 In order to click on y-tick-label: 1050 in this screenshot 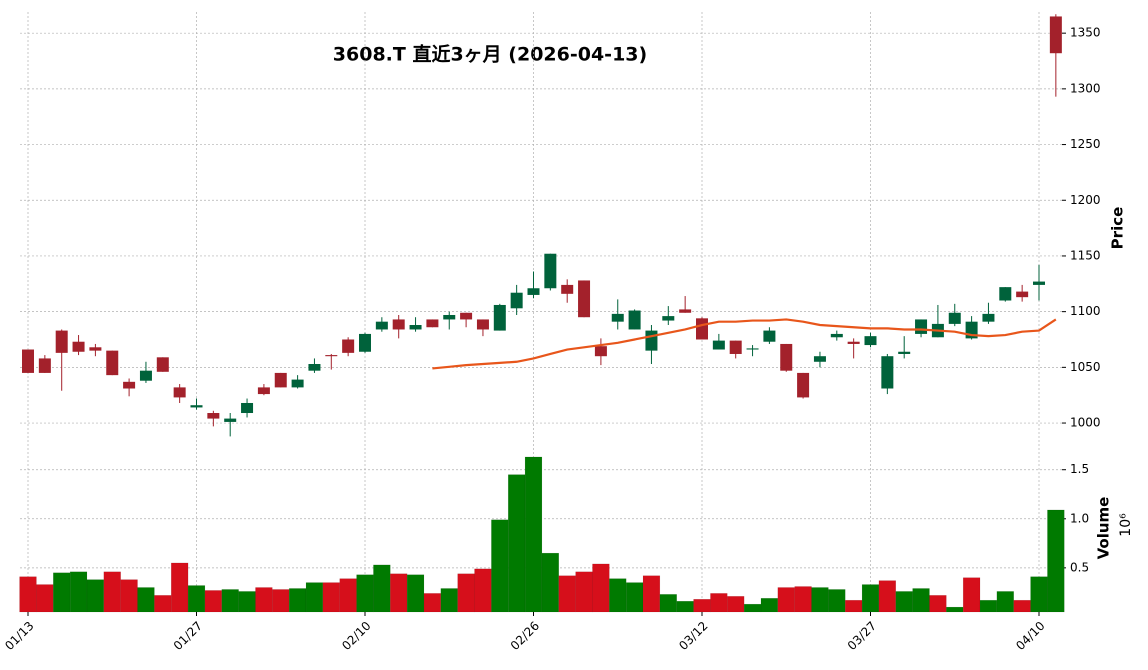, I will do `click(1085, 367)`.